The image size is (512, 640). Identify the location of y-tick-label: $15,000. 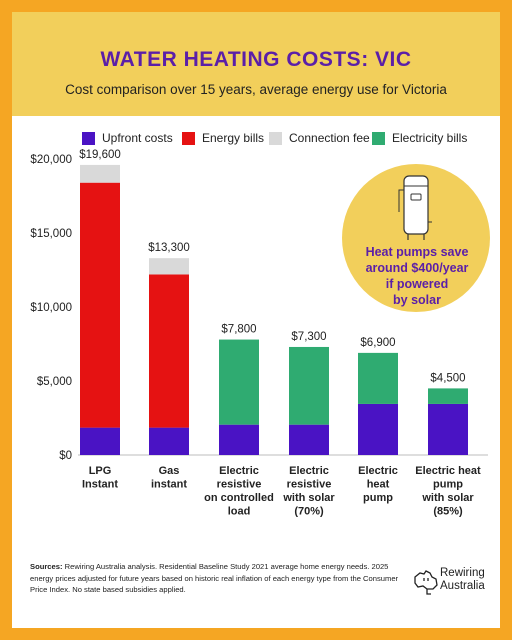
(51, 234).